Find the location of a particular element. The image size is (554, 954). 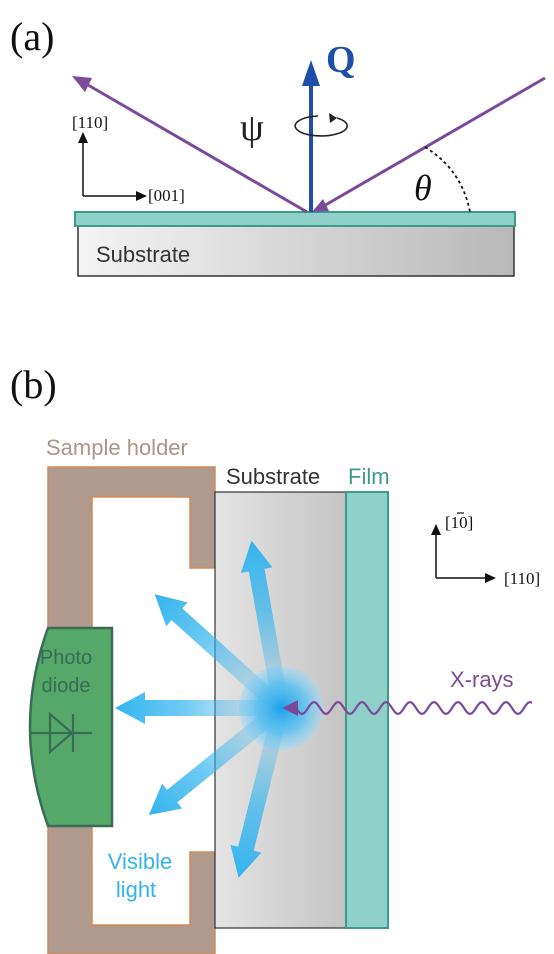

axis-1-10-label: [10] is located at coordinates (459, 522).